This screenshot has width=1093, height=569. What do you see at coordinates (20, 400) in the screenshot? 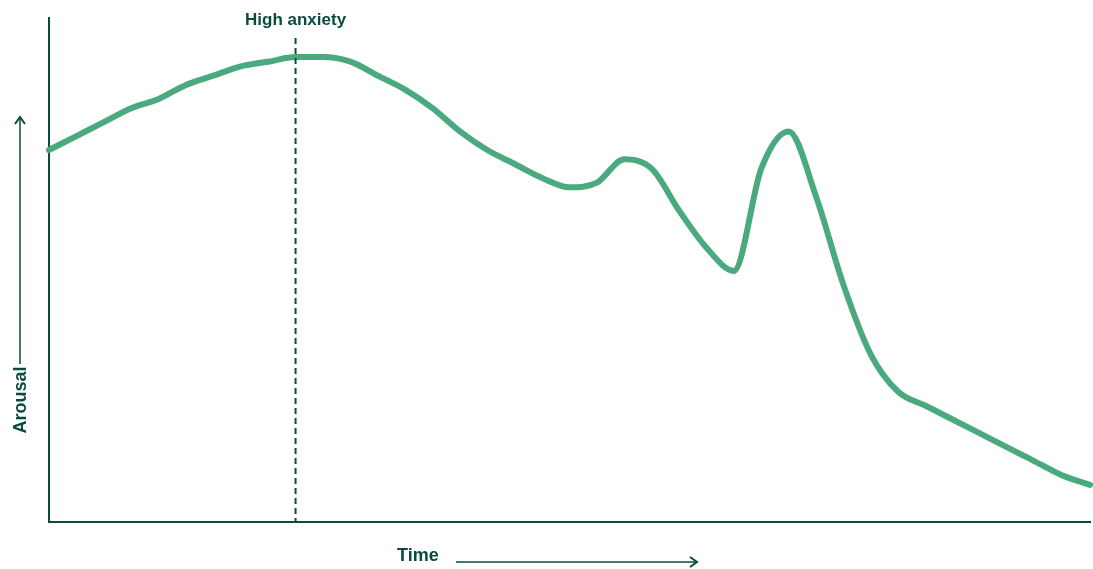
I see `y-axis-title: Arousal` at bounding box center [20, 400].